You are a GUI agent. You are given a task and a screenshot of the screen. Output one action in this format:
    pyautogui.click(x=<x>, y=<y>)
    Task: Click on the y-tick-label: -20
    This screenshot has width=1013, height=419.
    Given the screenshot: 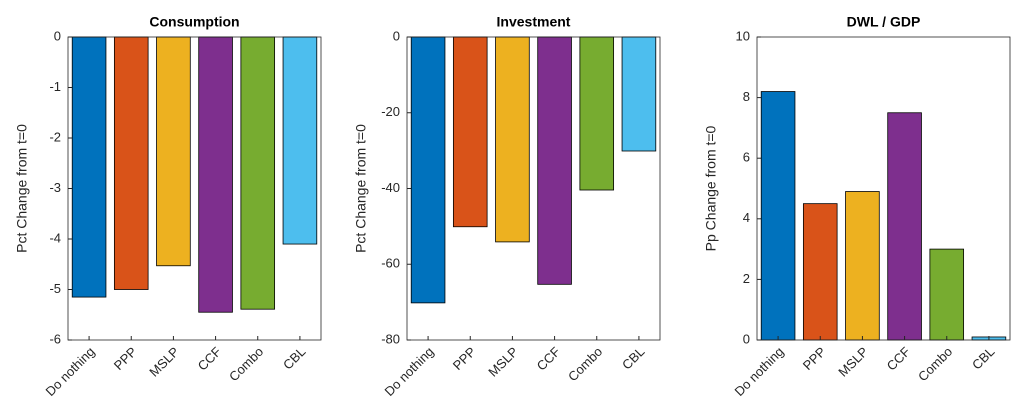 What is the action you would take?
    pyautogui.click(x=390, y=111)
    